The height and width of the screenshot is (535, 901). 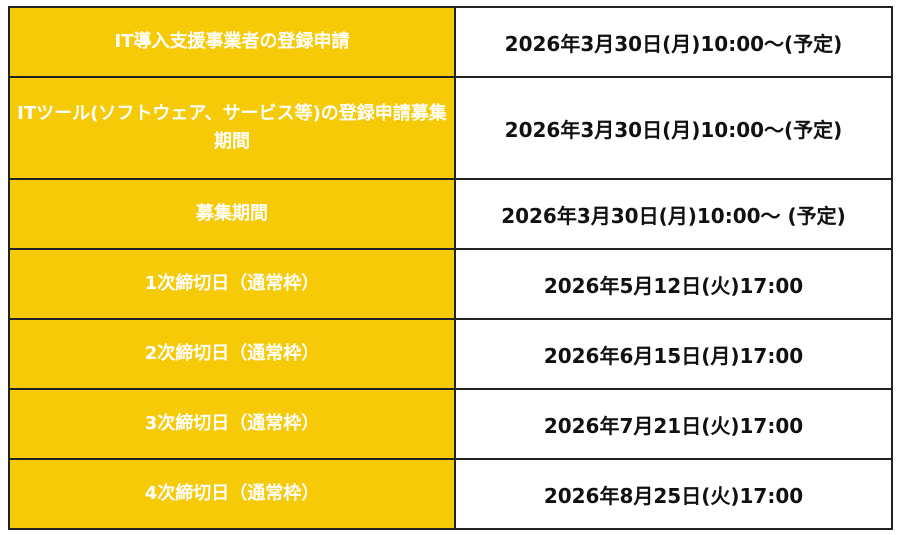 I want to click on table-row: IT導入支援事業者の登録申請 2026年3月30日(月)10:00〜(予定), so click(x=450, y=42).